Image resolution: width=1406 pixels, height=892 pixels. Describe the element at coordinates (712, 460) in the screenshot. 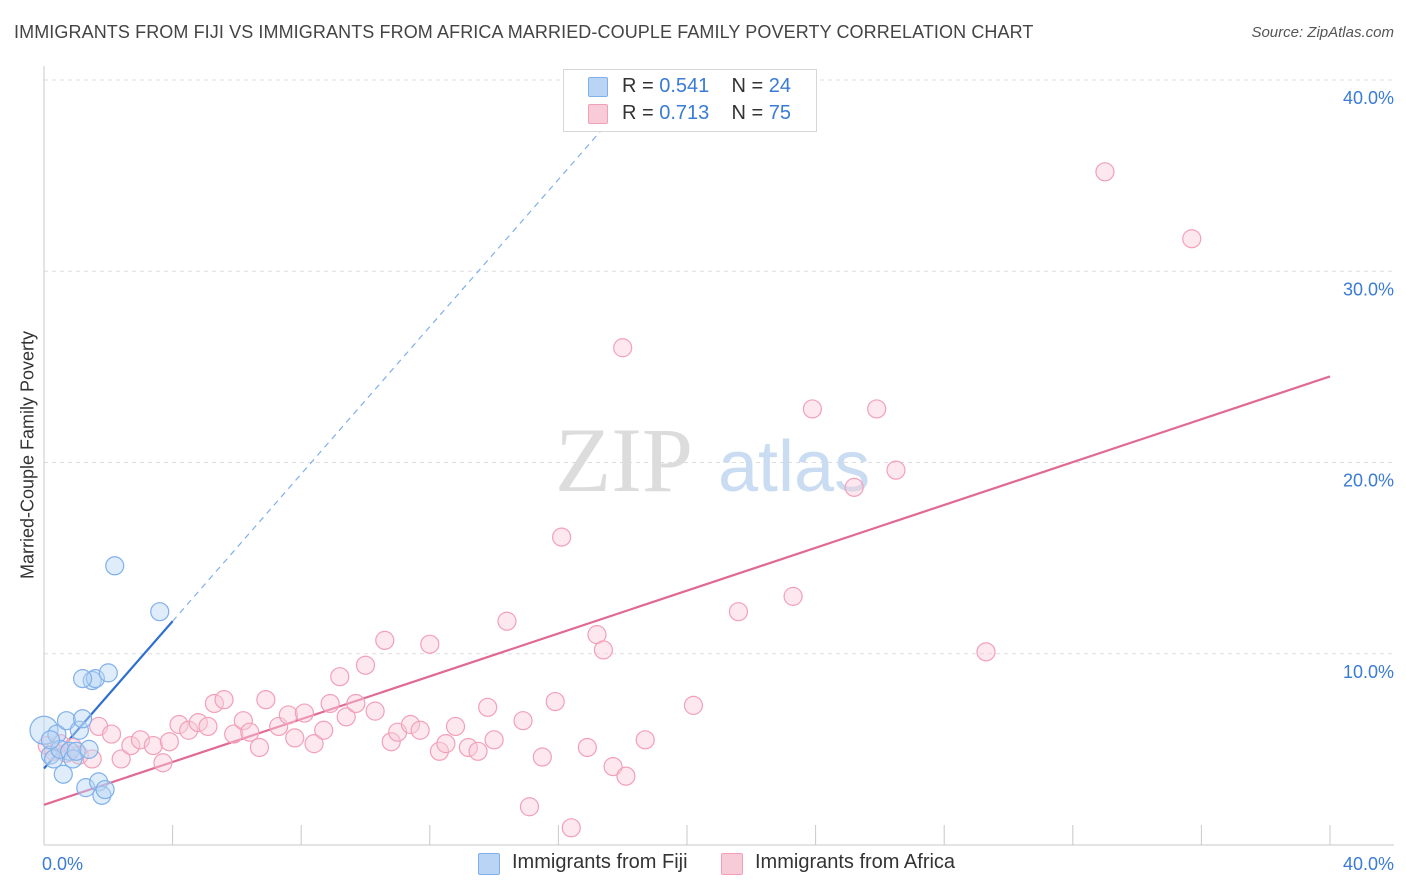

I see `watermark: ZIP atlas` at that location.